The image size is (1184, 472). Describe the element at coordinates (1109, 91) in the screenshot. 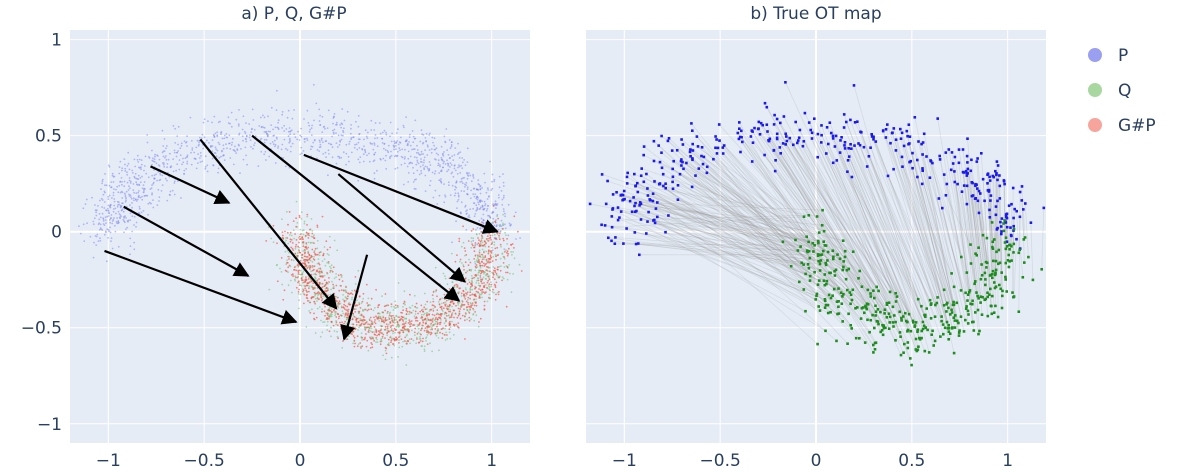

I see `legend-item-q: Q` at that location.